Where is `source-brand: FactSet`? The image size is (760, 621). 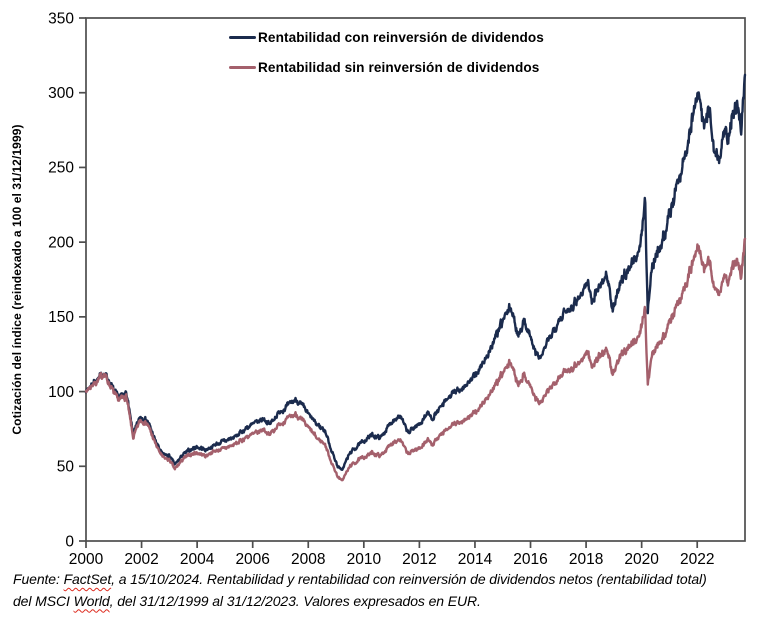
source-brand: FactSet is located at coordinates (87, 579).